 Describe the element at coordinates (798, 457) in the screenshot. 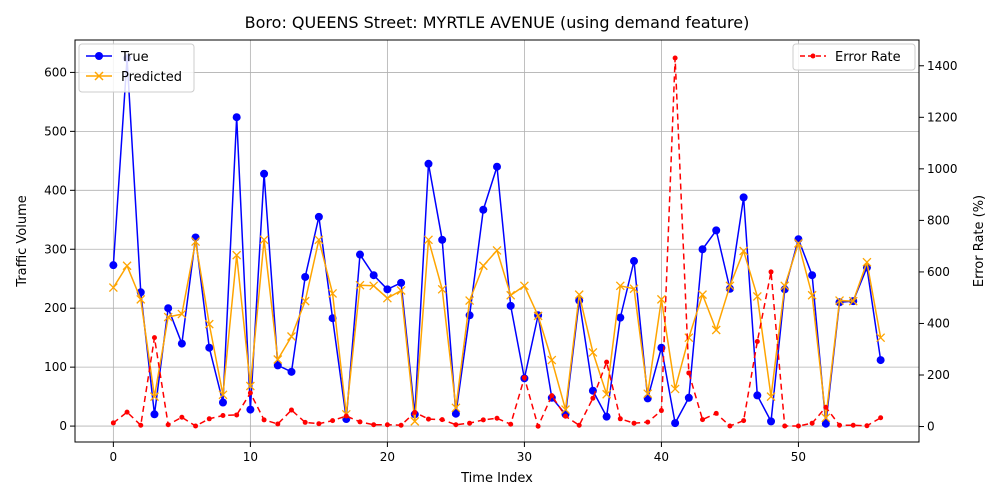

I see `x-tick-label: 50` at that location.